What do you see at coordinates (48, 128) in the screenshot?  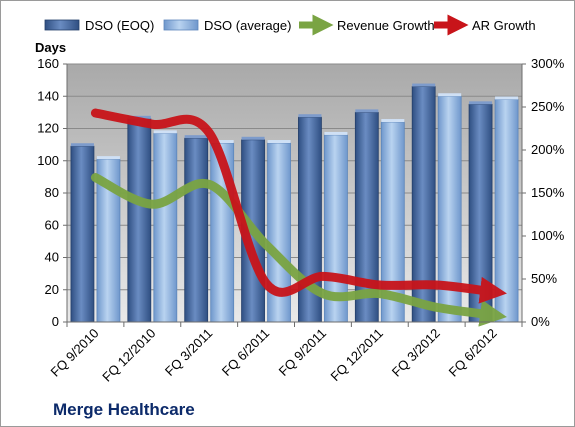 I see `y-tick-label: 120` at bounding box center [48, 128].